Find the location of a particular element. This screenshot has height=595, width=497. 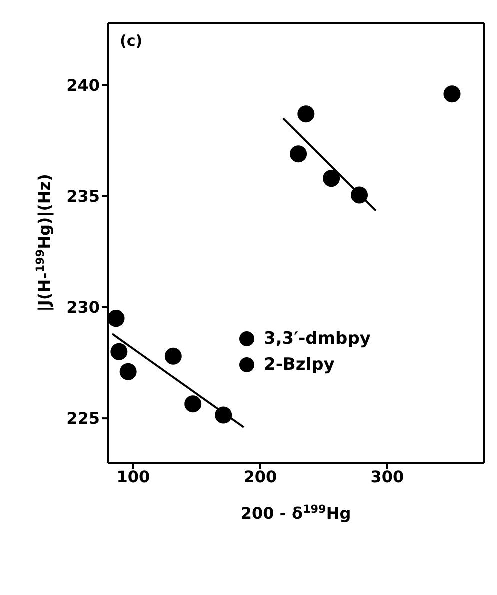

x-tick-label: 300 is located at coordinates (387, 476).